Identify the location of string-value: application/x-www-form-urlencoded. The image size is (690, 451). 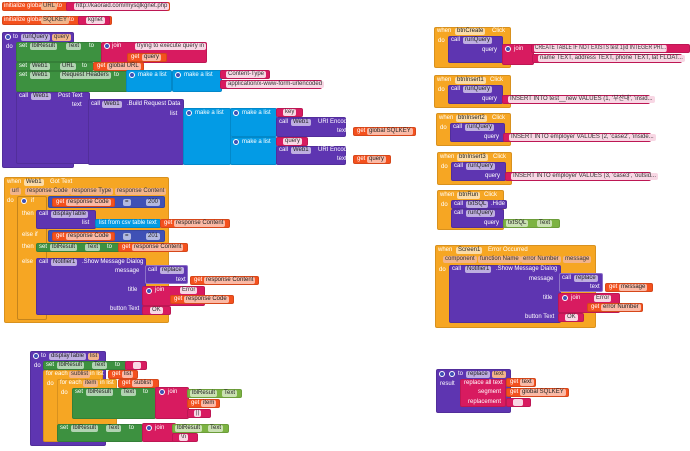
(275, 84).